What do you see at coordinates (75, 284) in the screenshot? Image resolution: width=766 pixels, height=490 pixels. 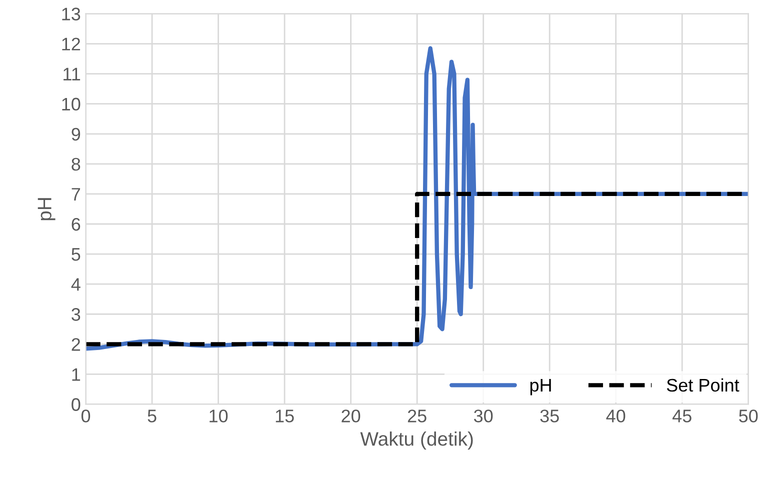 I see `y-tick-label: 4` at bounding box center [75, 284].